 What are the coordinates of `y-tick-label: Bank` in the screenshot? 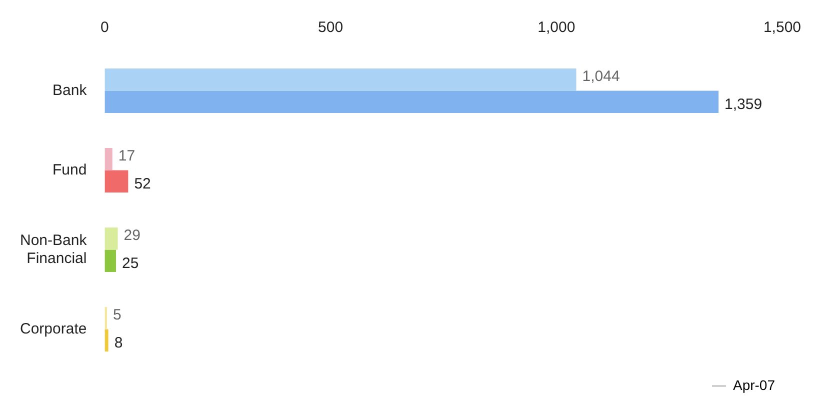 It's located at (70, 90).